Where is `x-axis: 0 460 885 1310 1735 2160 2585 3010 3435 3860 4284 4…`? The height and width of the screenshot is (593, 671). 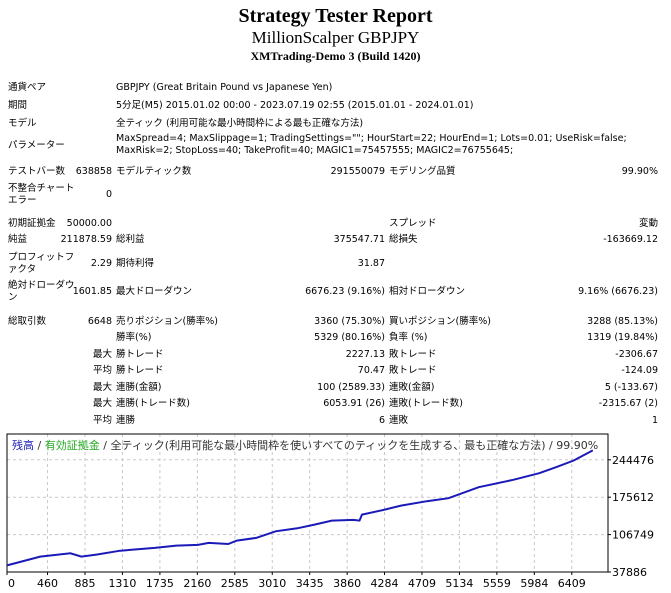 x-axis: 0 460 885 1310 1735 2160 2585 3010 3435 3860 4284 4… is located at coordinates (296, 581).